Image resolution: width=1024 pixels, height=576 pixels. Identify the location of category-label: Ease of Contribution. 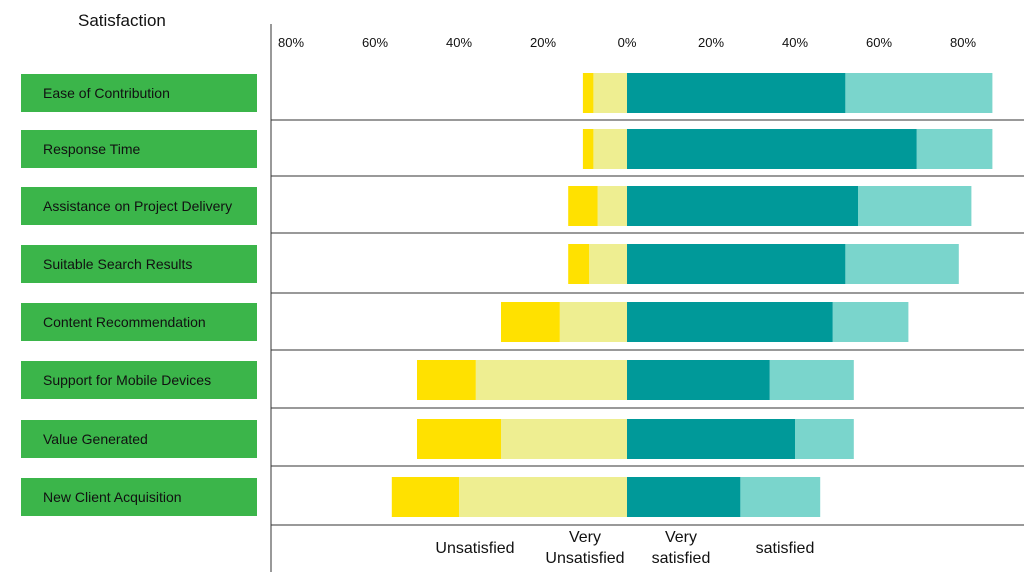
(106, 93).